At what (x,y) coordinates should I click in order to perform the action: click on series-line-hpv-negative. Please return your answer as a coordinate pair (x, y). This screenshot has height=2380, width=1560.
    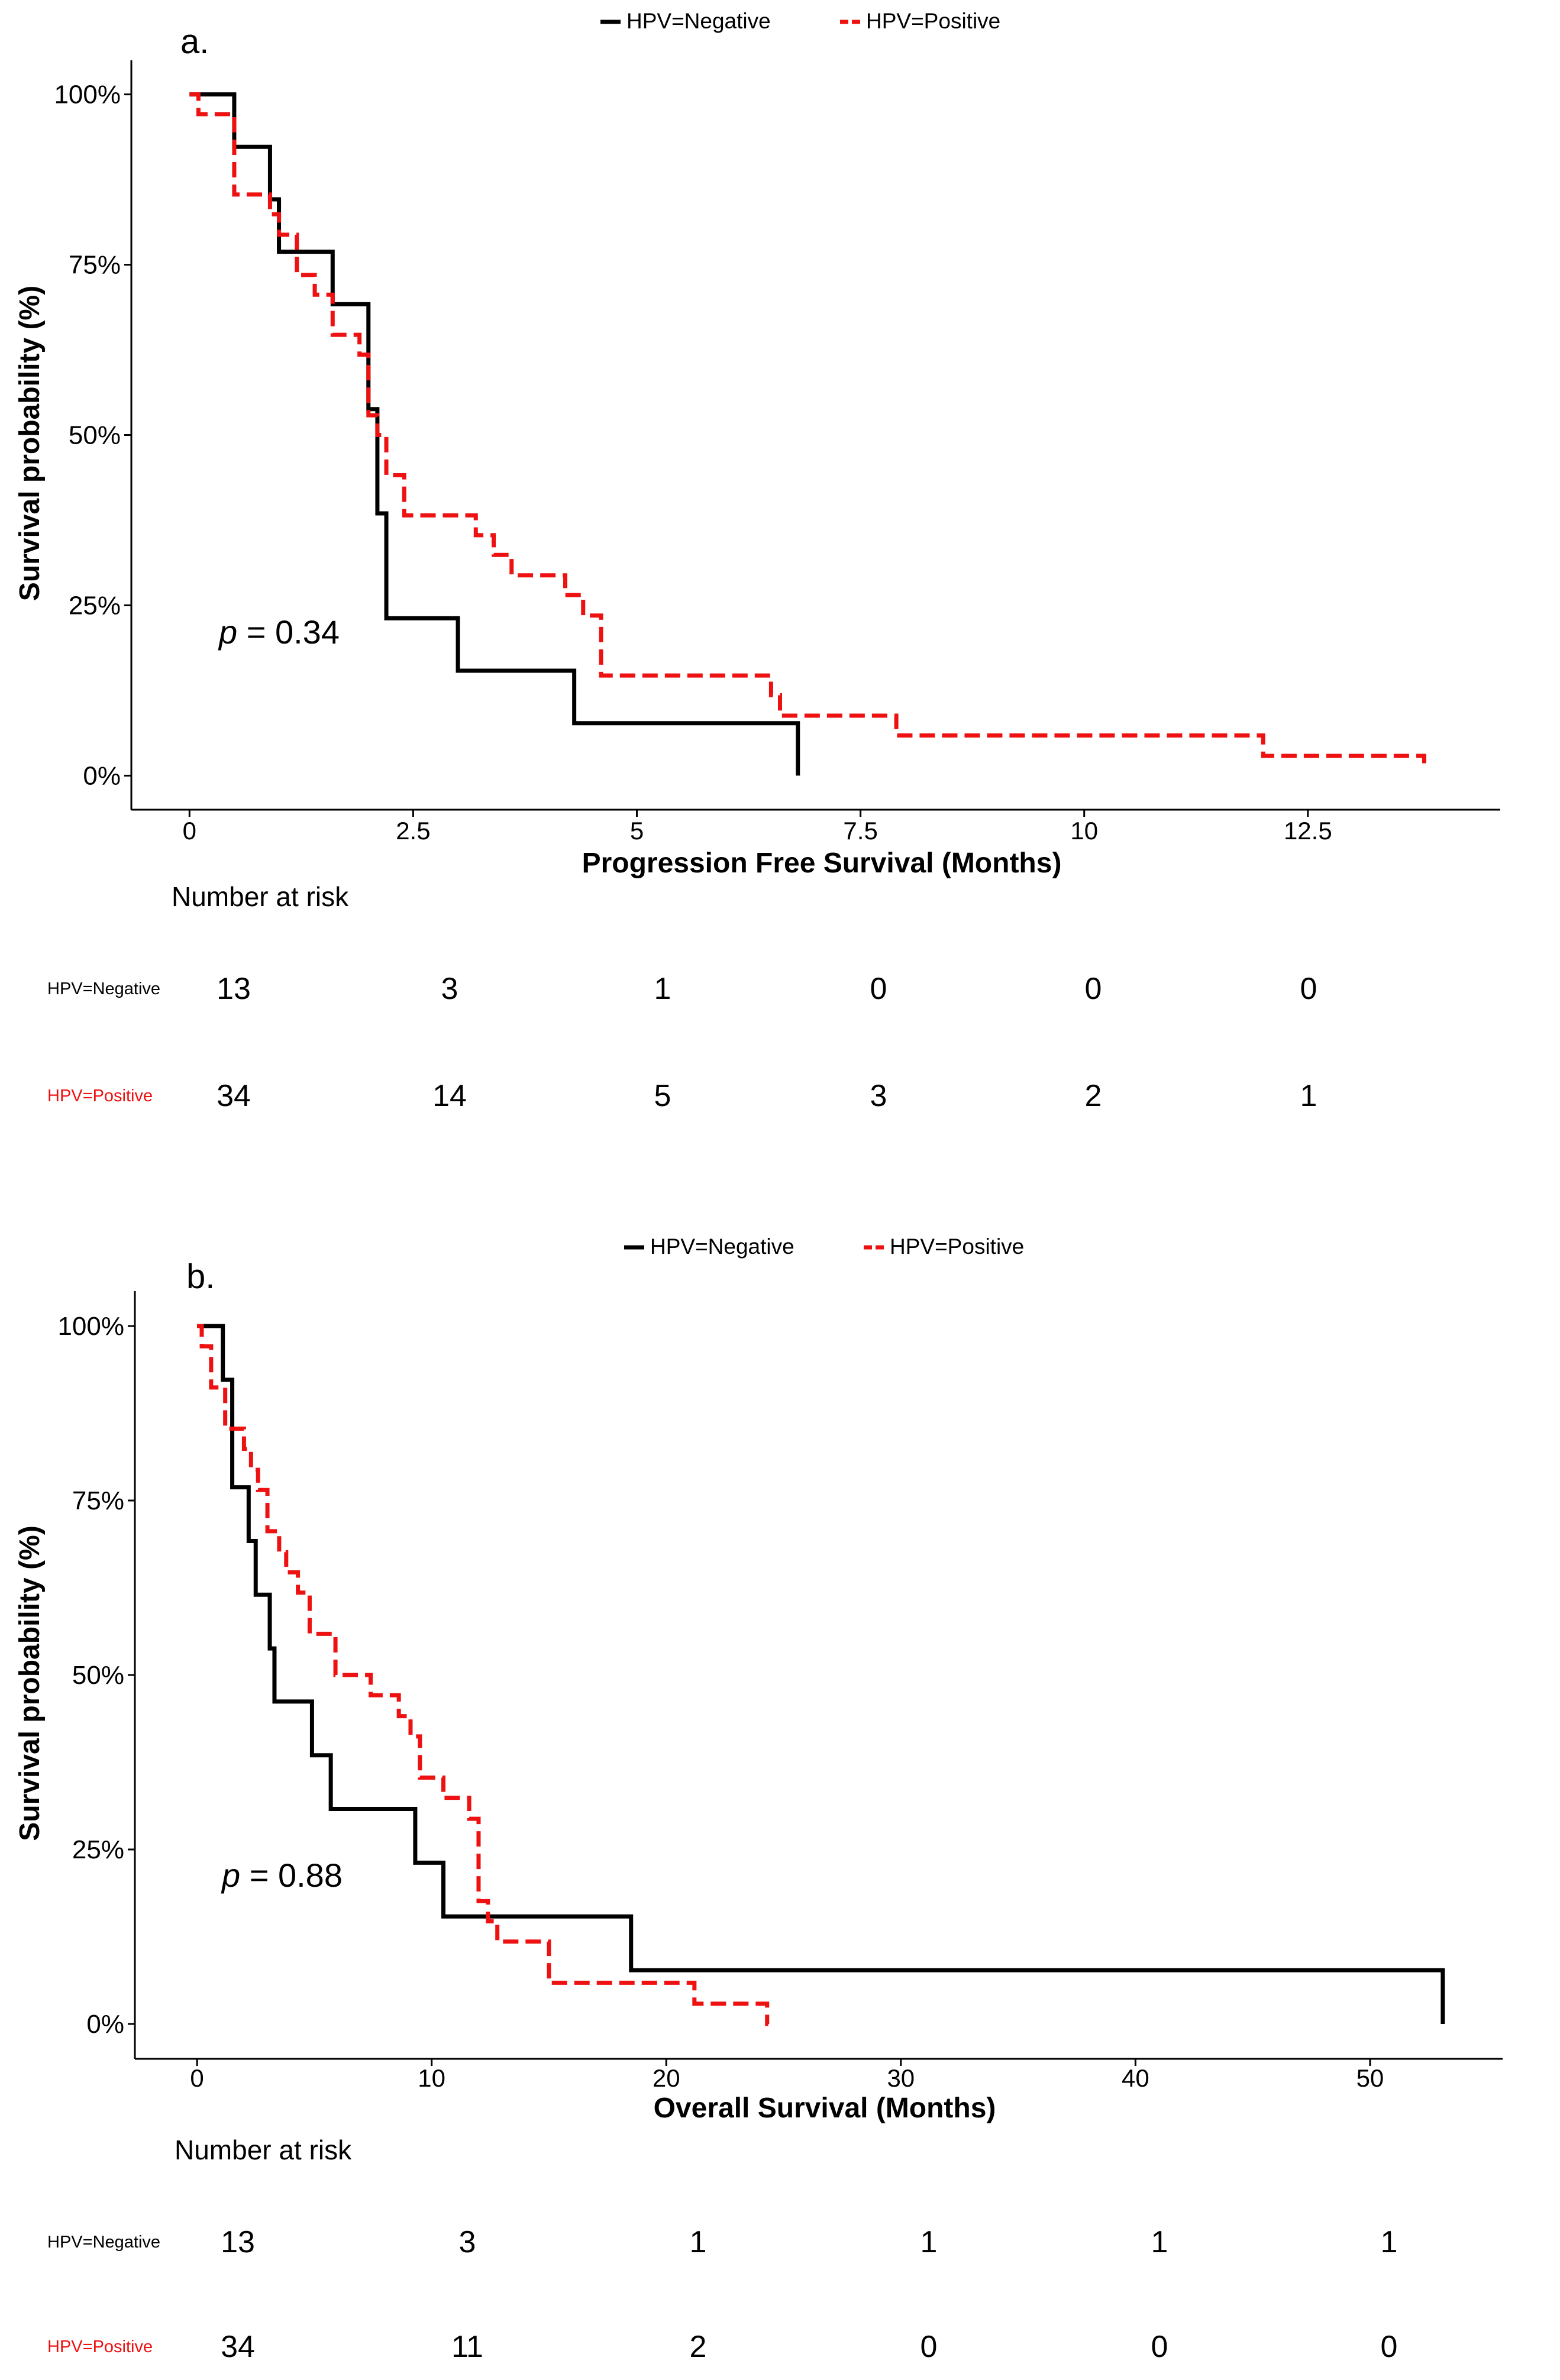
    Looking at the image, I should click on (494, 434).